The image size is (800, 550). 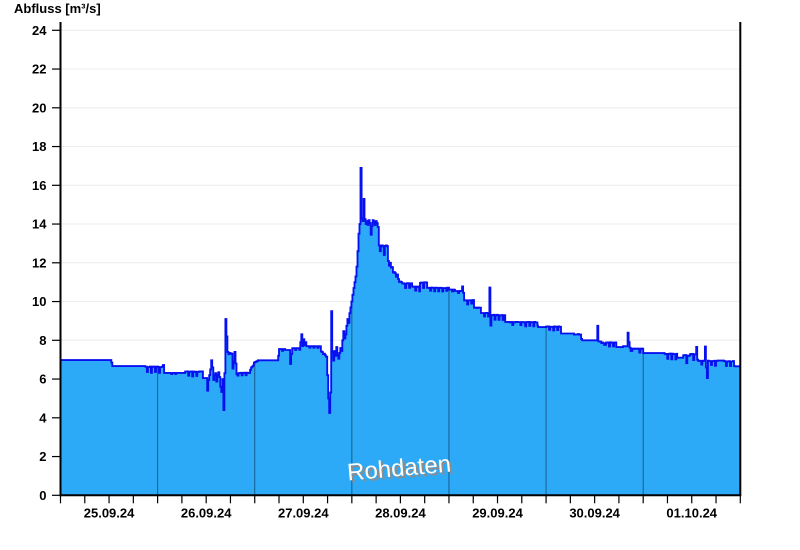 I want to click on svg-text: 4, so click(x=43, y=417).